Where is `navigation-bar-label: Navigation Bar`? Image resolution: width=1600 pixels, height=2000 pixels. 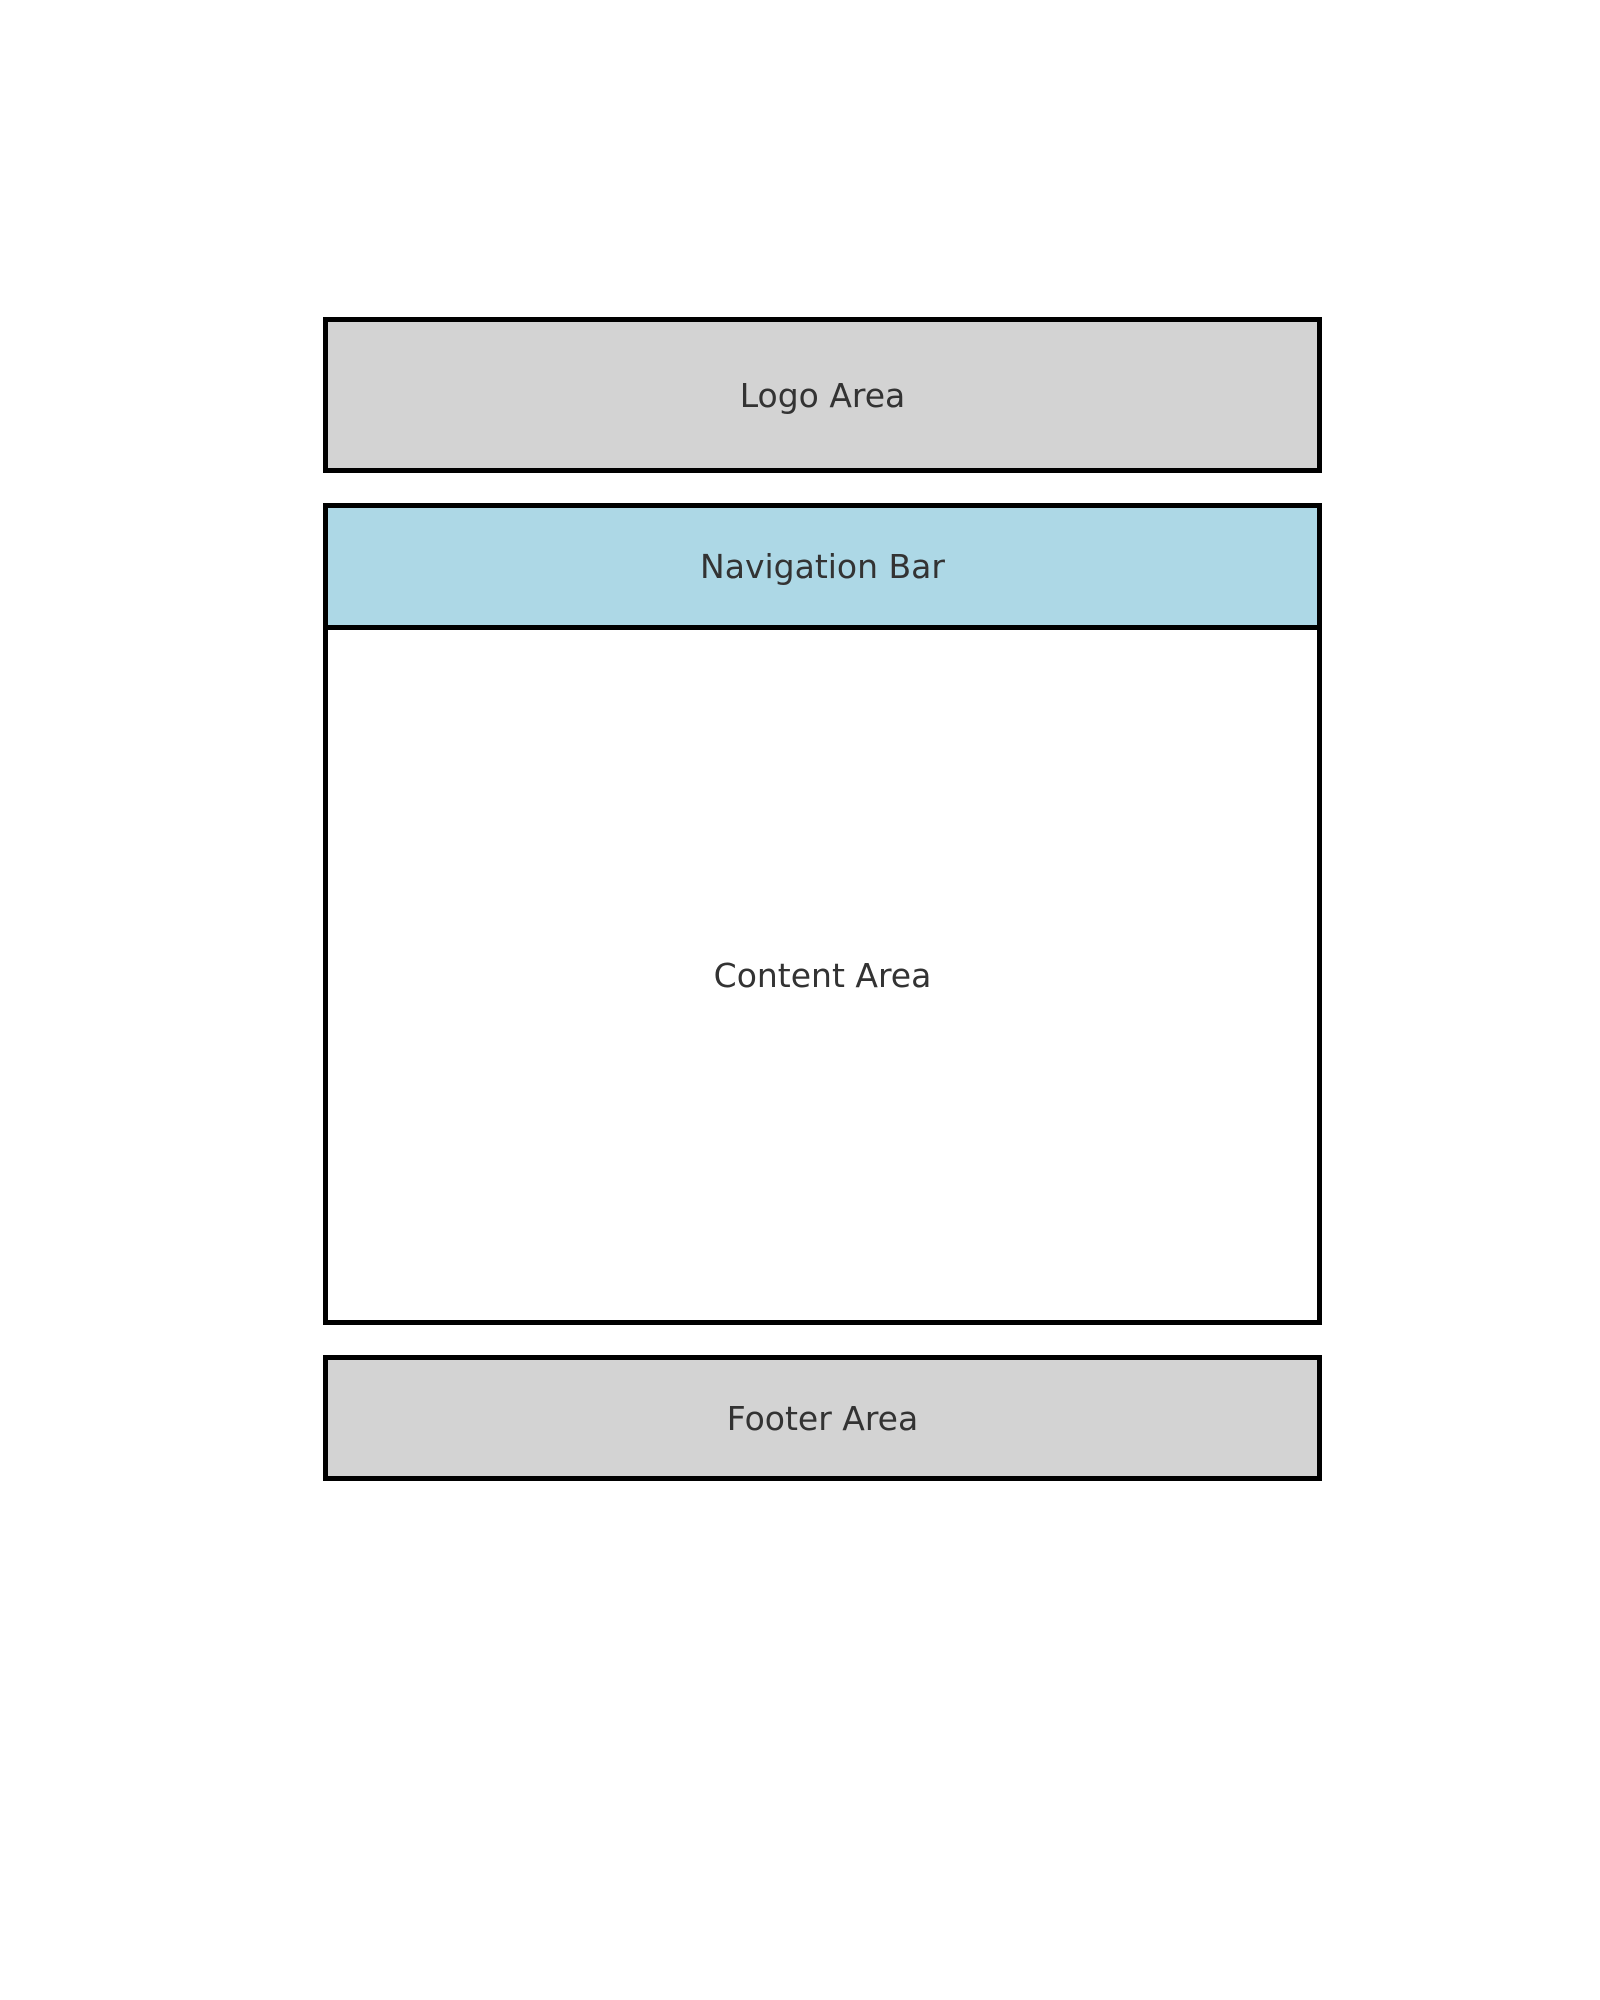
navigation-bar-label: Navigation Bar is located at coordinates (822, 566).